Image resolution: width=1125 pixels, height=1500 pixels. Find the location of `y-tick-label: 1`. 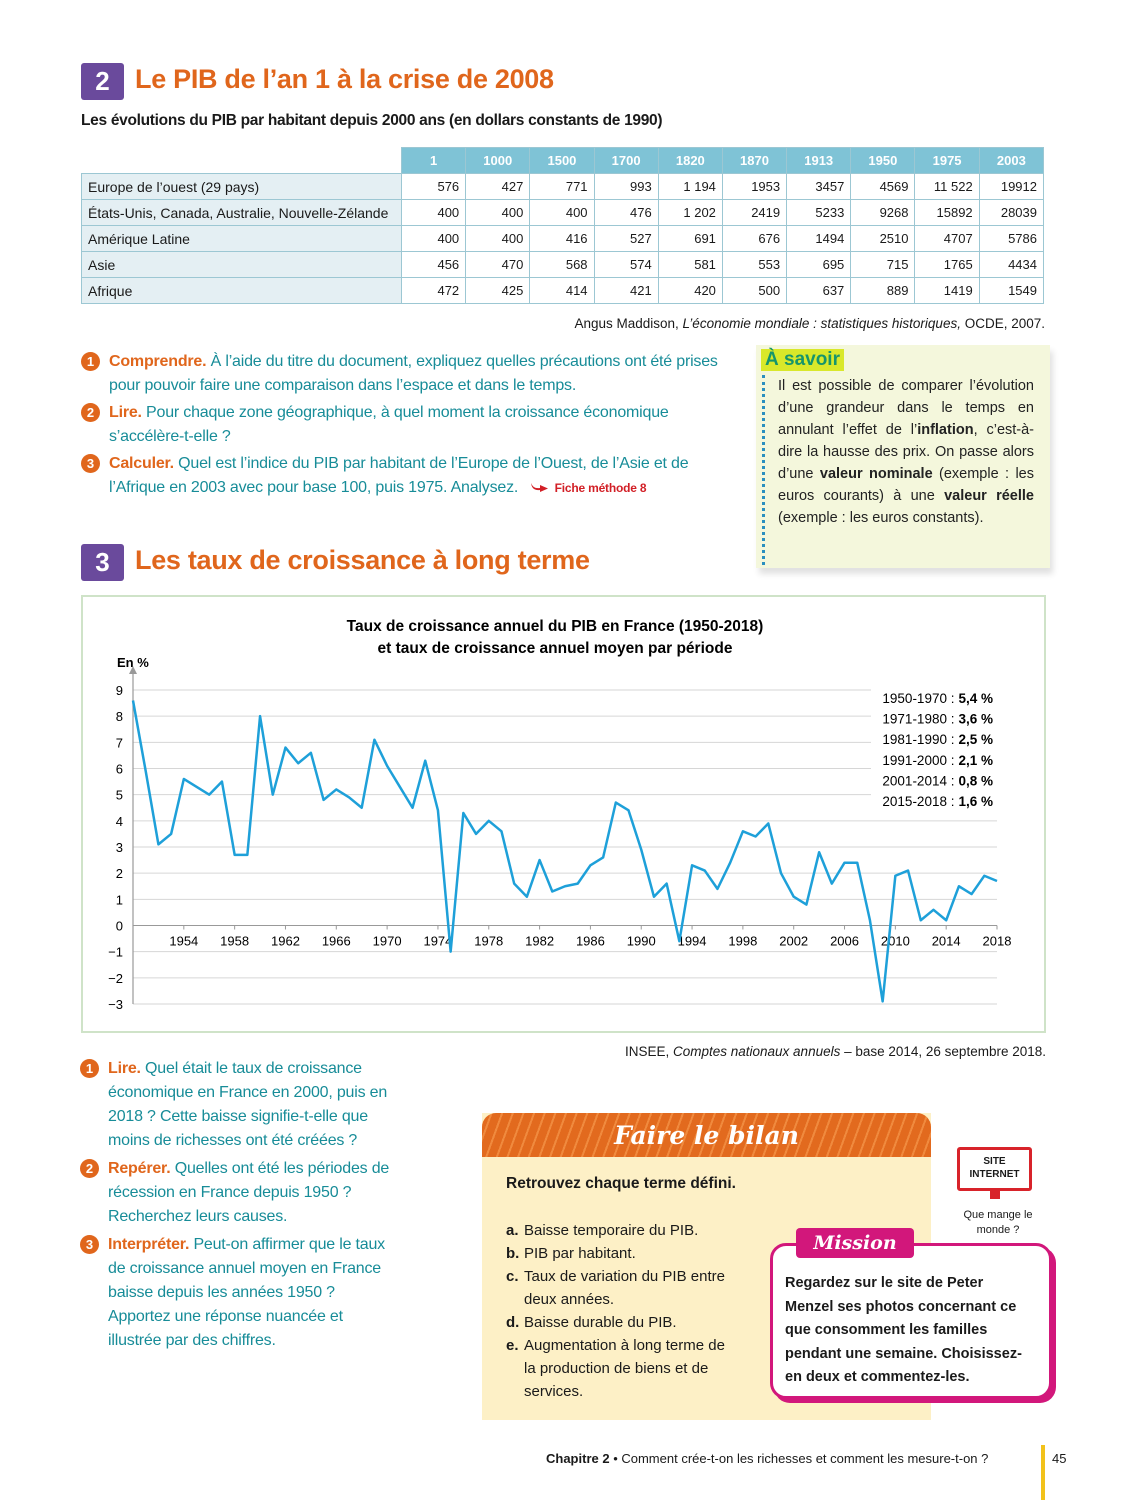

y-tick-label: 1 is located at coordinates (119, 899).